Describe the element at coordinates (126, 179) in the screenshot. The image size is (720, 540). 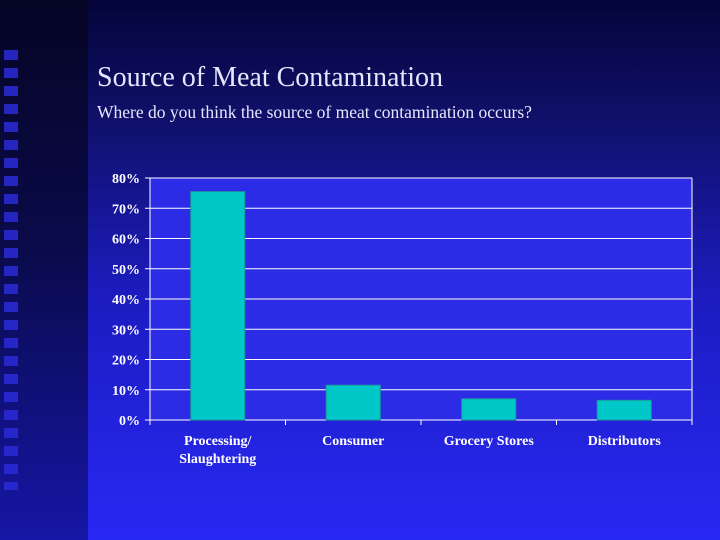
I see `y-tick-label: 80%` at that location.